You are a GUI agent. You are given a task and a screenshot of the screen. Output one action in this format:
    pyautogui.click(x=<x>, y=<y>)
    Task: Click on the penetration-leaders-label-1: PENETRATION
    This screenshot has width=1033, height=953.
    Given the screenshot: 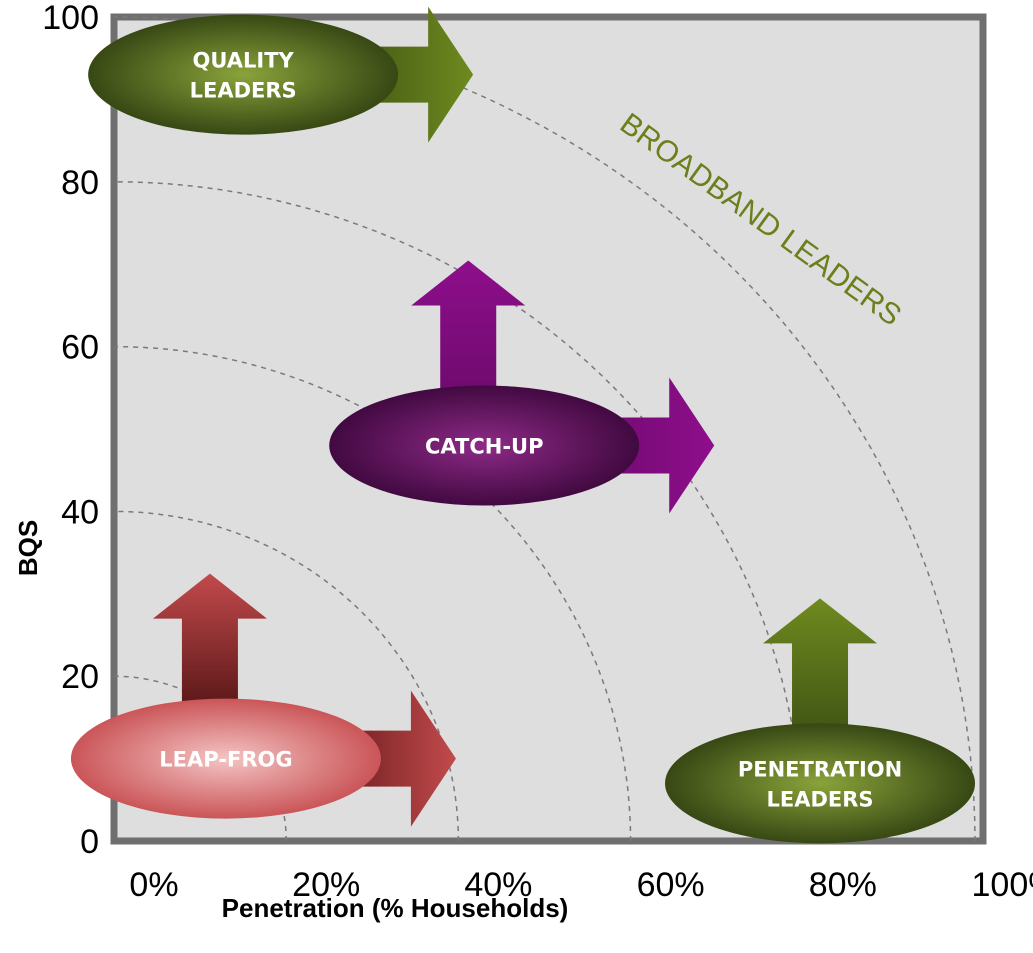 What is the action you would take?
    pyautogui.click(x=820, y=769)
    